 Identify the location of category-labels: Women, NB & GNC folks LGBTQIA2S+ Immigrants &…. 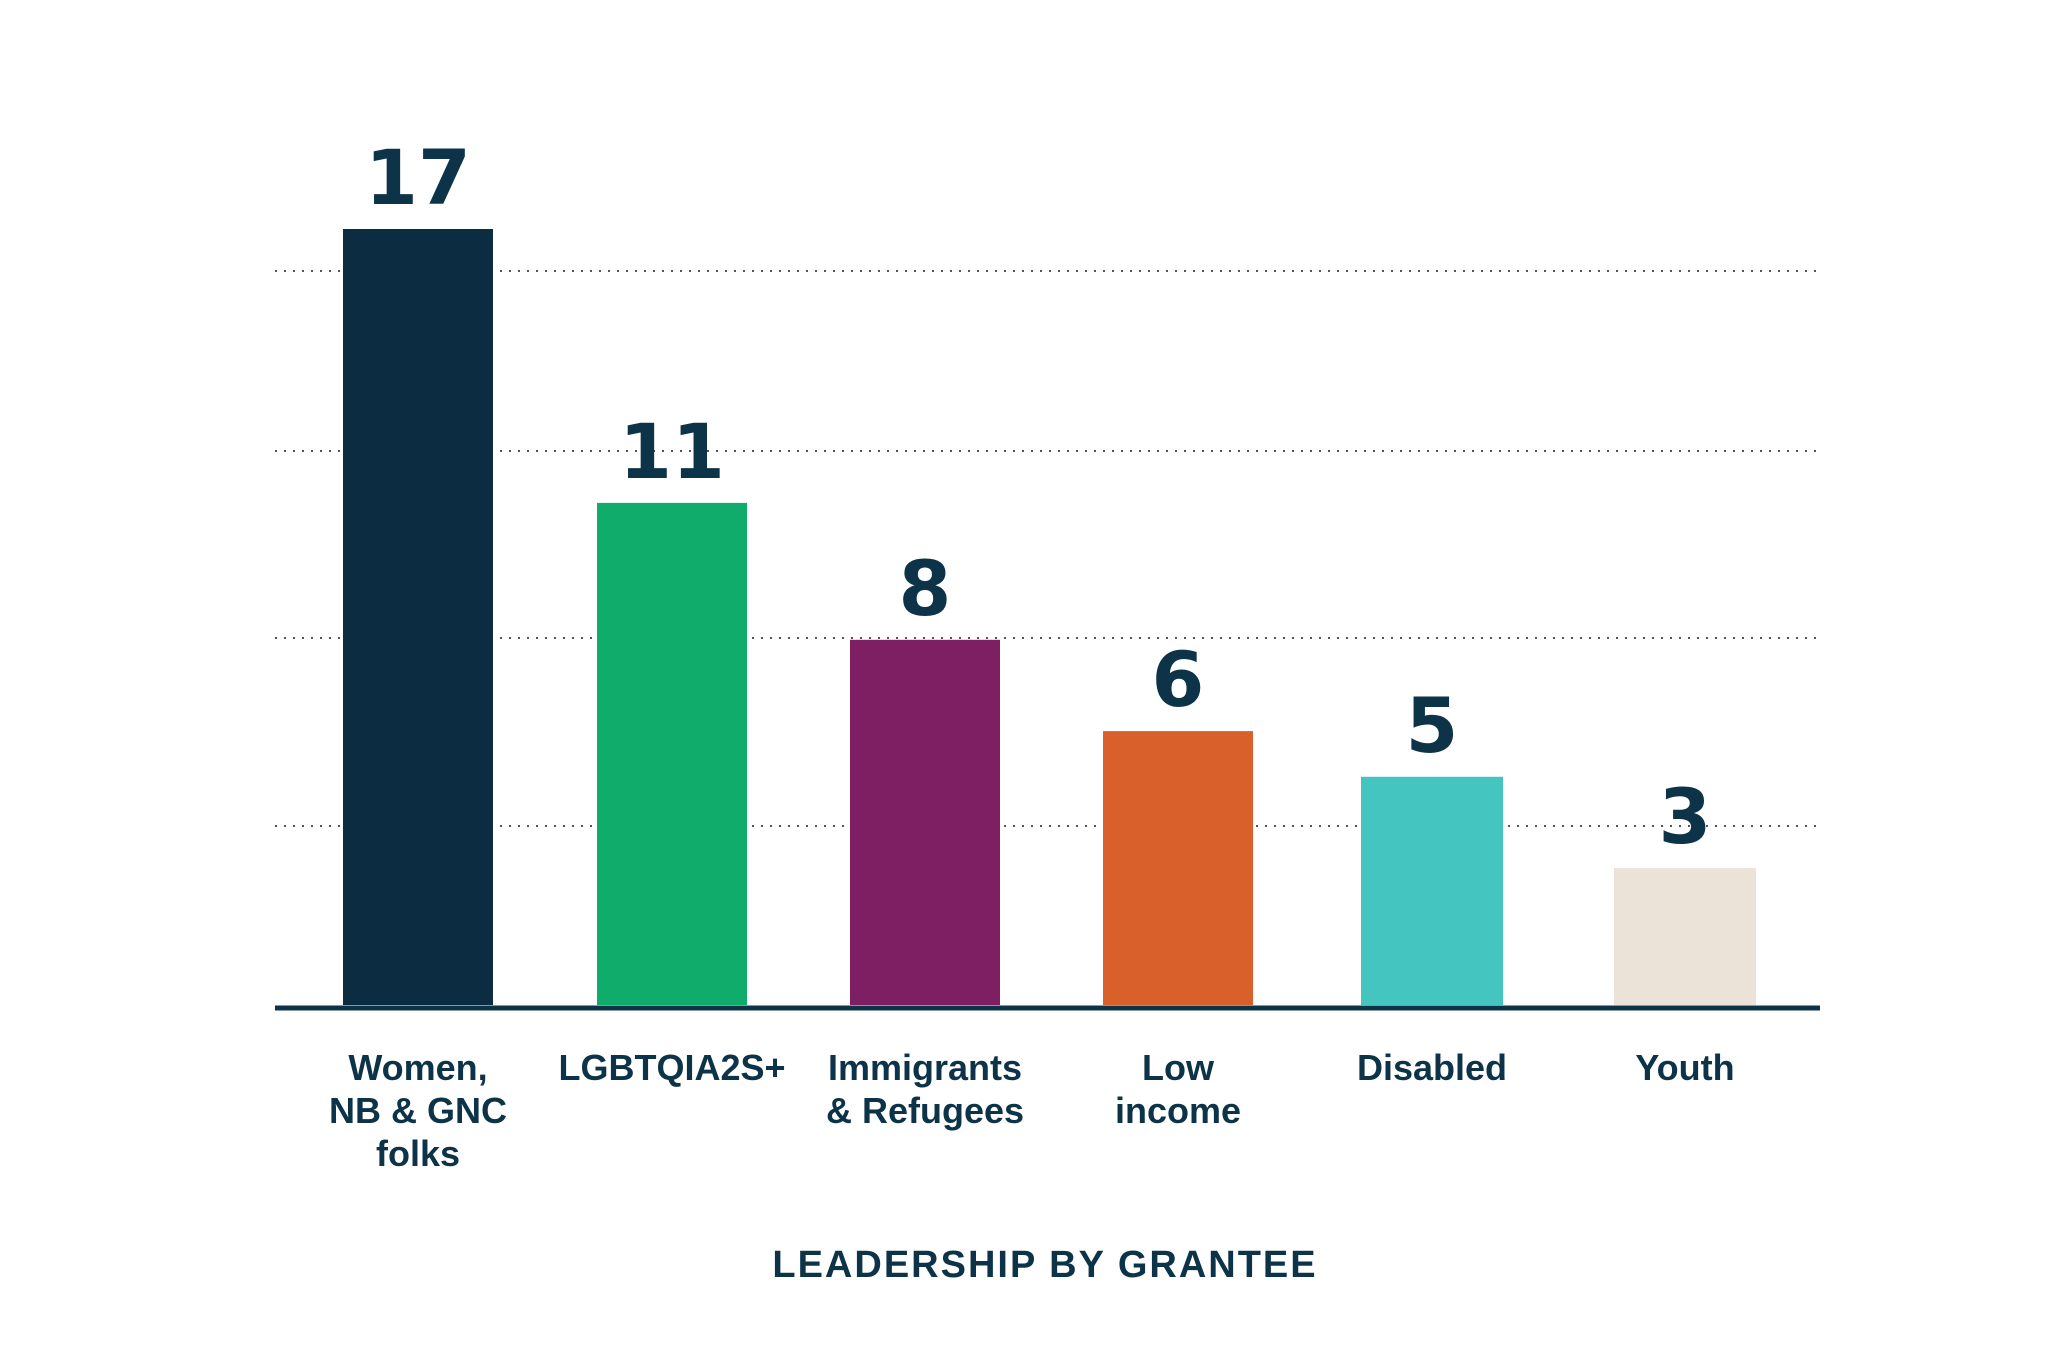
(1032, 1110).